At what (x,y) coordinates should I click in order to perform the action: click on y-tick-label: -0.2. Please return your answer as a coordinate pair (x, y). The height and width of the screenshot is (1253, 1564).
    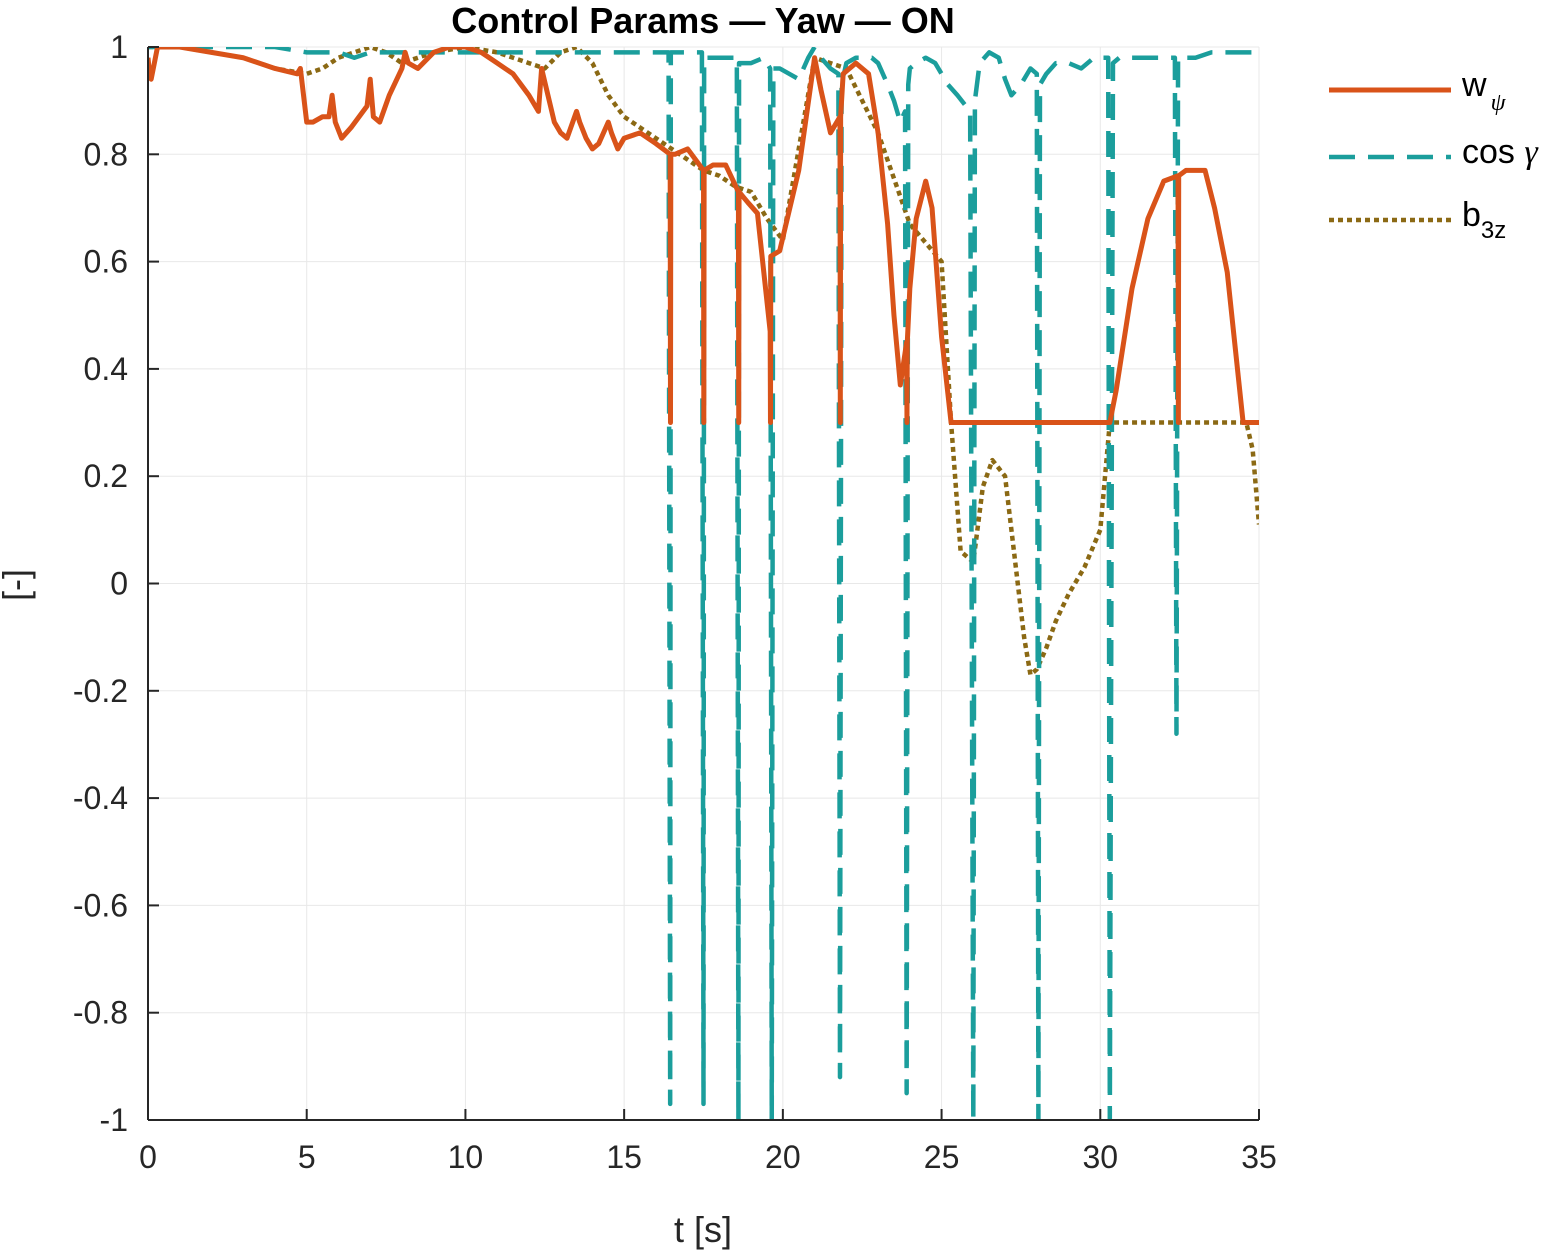
    Looking at the image, I should click on (100, 691).